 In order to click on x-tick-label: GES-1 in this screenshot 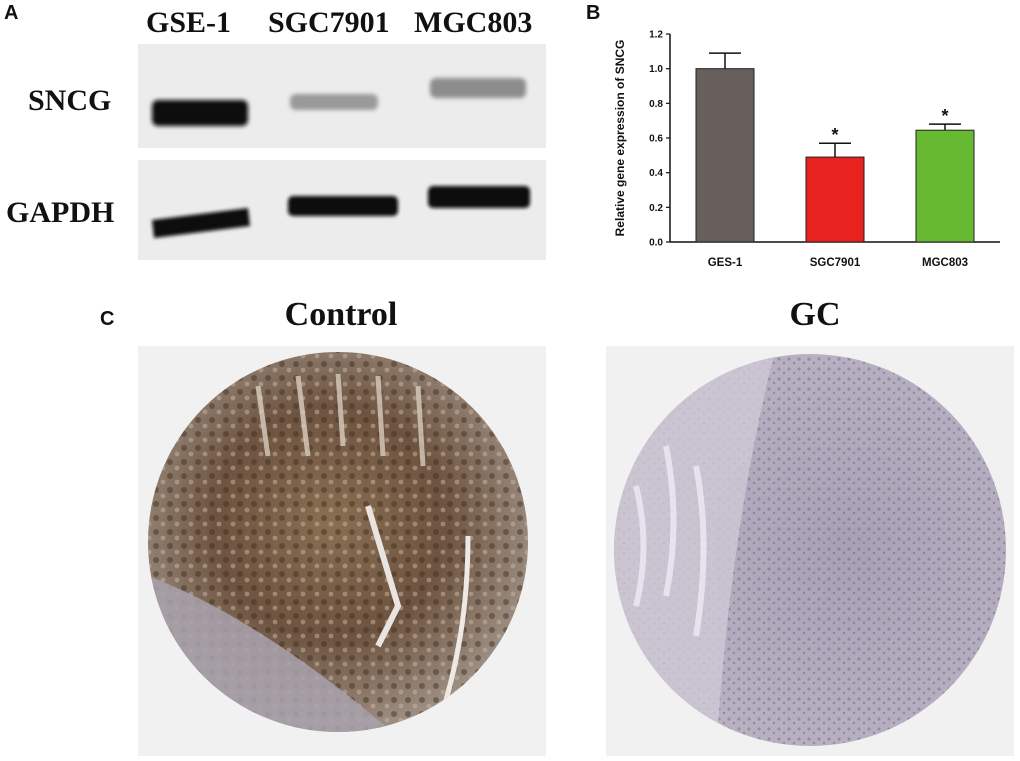, I will do `click(725, 263)`.